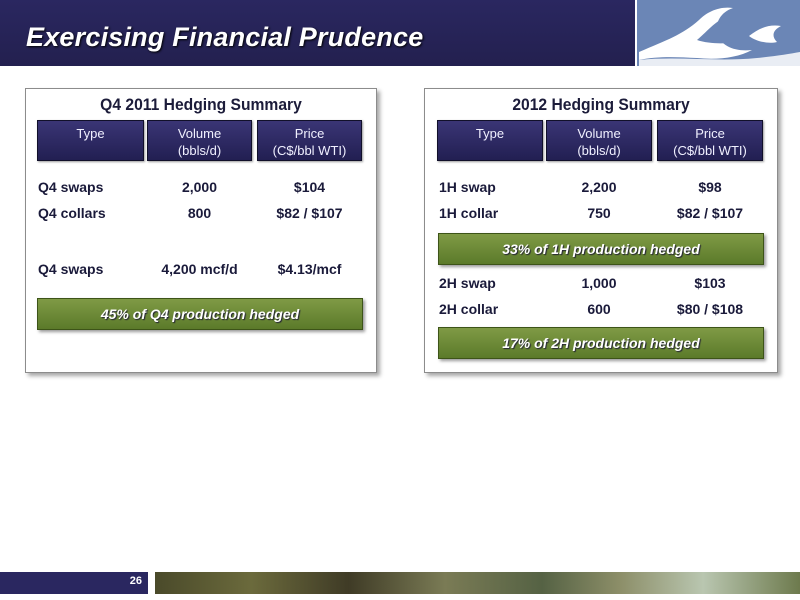 The image size is (800, 600). I want to click on row-type: 2H collar, so click(469, 309).